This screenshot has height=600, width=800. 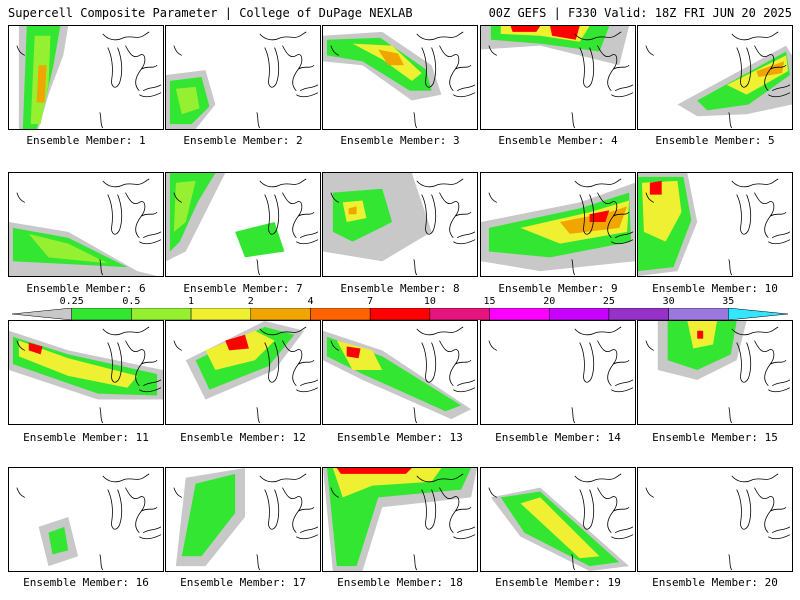 I want to click on ensemble-member-label-4: Ensemble Member: 4, so click(x=558, y=140).